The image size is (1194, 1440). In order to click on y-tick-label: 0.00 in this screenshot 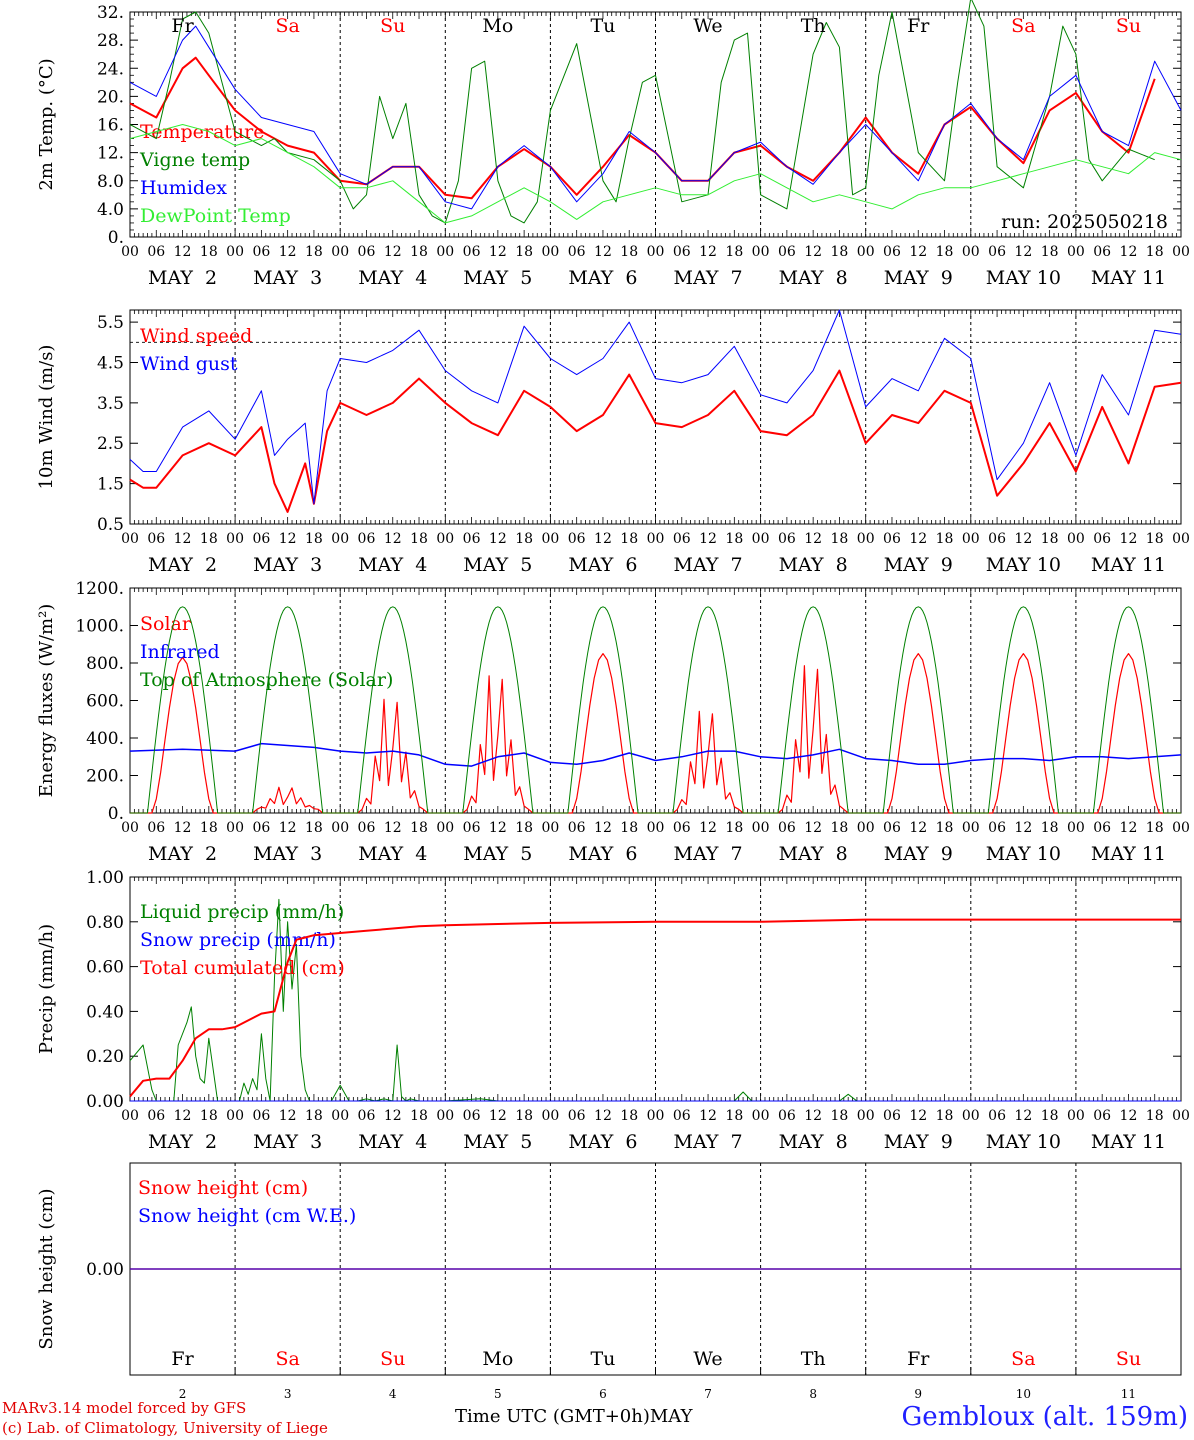, I will do `click(105, 1270)`.